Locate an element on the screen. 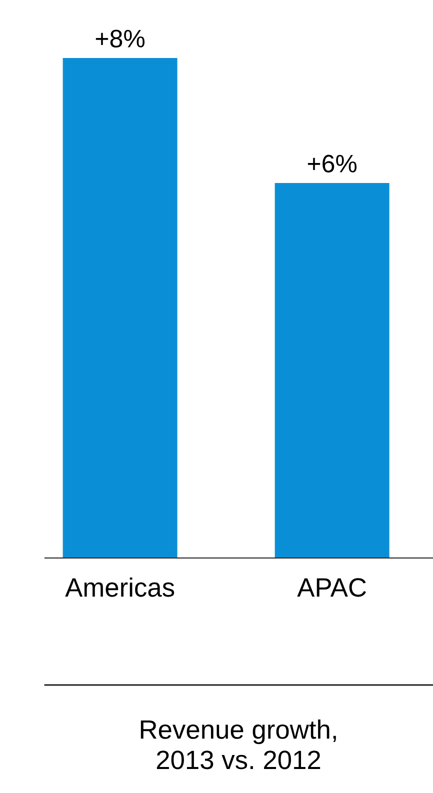  text: Revenue growth, 2013 vs. 2012 is located at coordinates (238, 745).